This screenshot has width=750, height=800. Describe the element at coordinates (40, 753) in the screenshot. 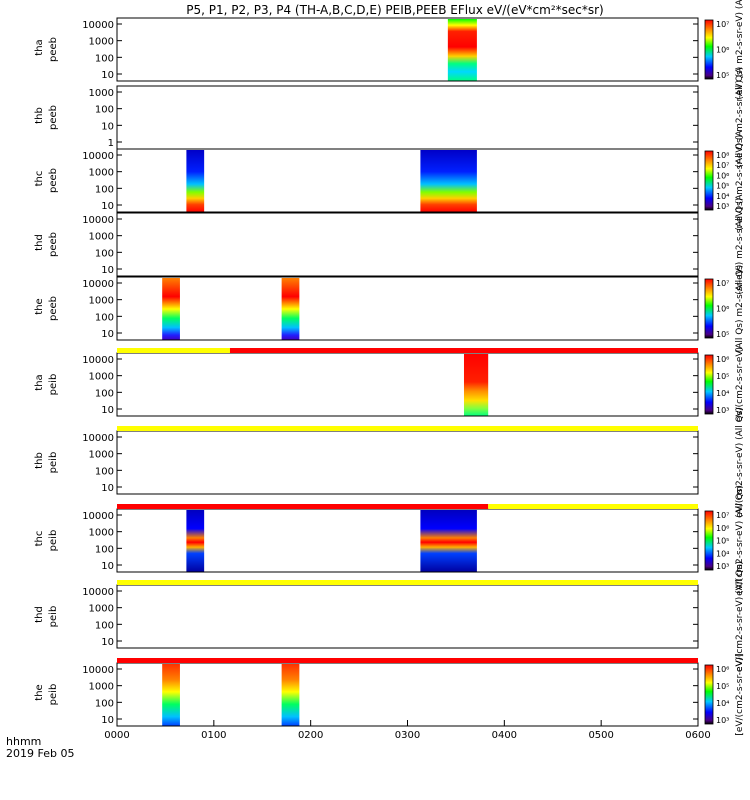

I see `date-label: 2019 Feb 05` at that location.